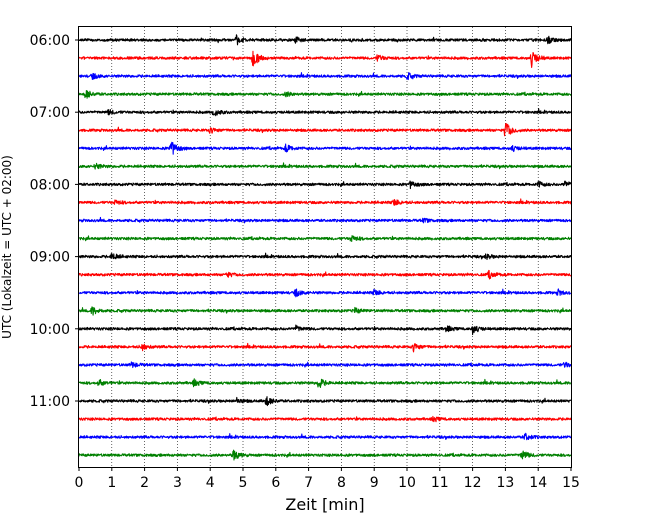 The height and width of the screenshot is (524, 650). Describe the element at coordinates (50, 330) in the screenshot. I see `y-tick-label: 10:00` at that location.